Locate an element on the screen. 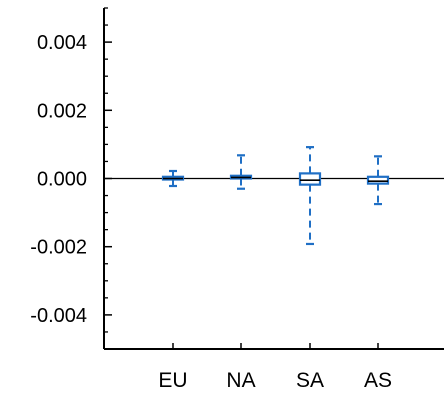 This screenshot has width=444, height=396. x-tick-label-na: NA is located at coordinates (240, 380).